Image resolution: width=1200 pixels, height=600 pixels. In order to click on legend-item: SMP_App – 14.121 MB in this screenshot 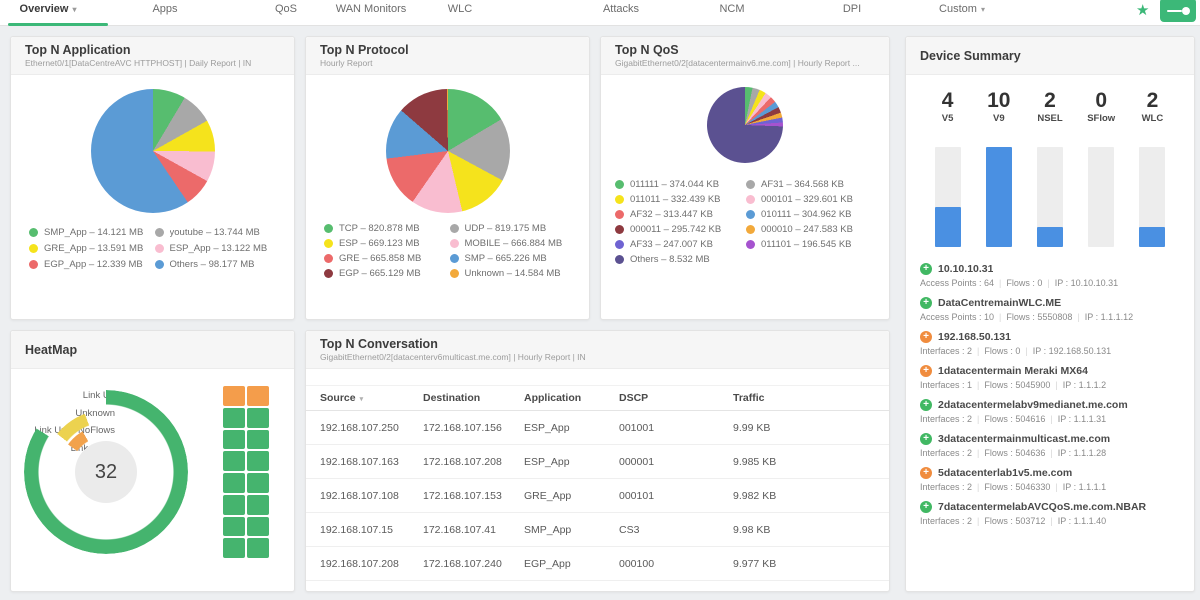, I will do `click(90, 232)`.